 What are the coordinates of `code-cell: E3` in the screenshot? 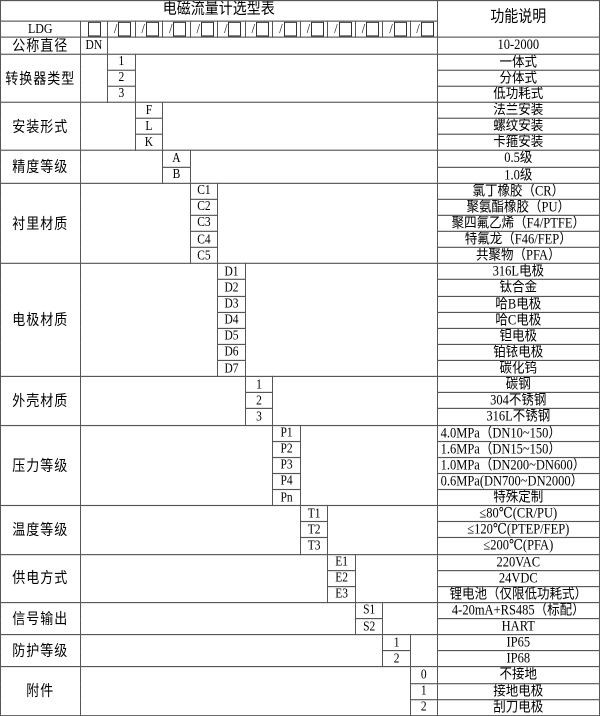 It's located at (341, 594).